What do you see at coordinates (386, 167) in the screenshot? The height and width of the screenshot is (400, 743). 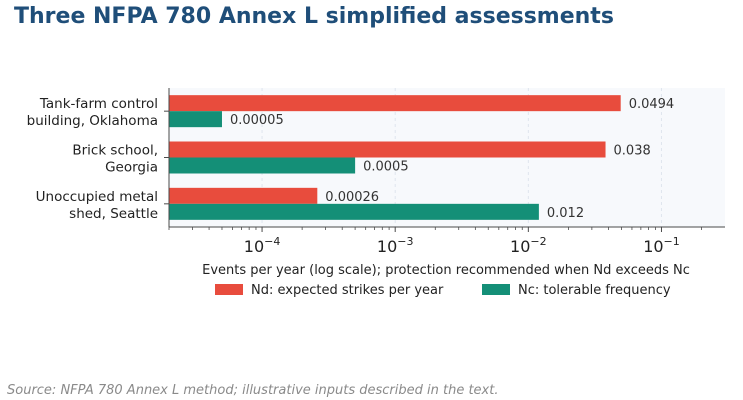 I see `bar-value-label: 0.0005` at bounding box center [386, 167].